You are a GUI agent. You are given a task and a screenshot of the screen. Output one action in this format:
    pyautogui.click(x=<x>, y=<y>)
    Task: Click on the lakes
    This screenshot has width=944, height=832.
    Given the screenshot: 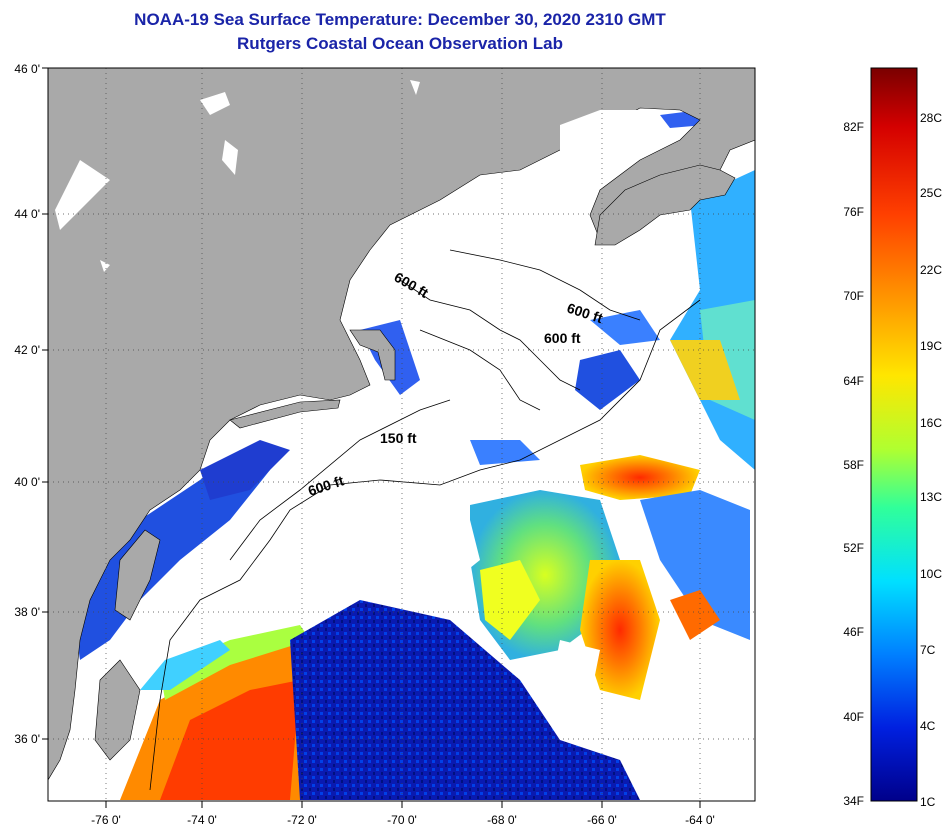 What is the action you would take?
    pyautogui.click(x=357, y=176)
    